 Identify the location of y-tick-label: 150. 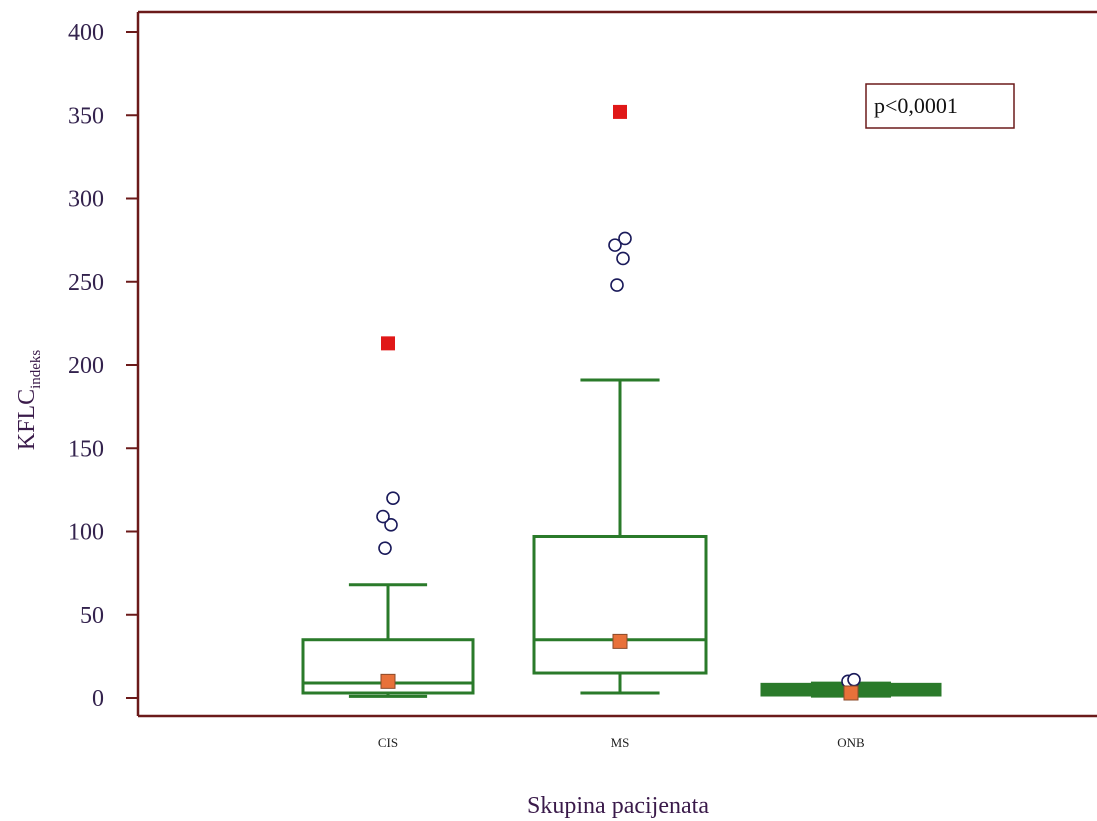
(86, 449).